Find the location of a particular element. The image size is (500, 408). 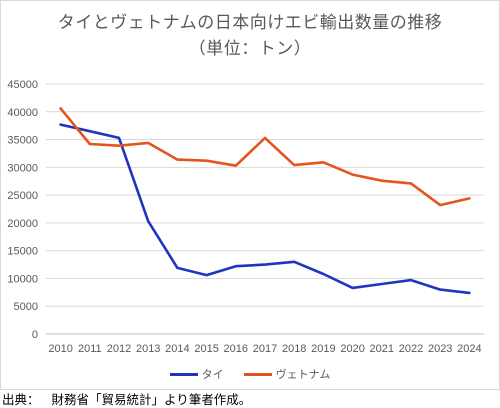

legend-swatch-thailand is located at coordinates (183, 374).